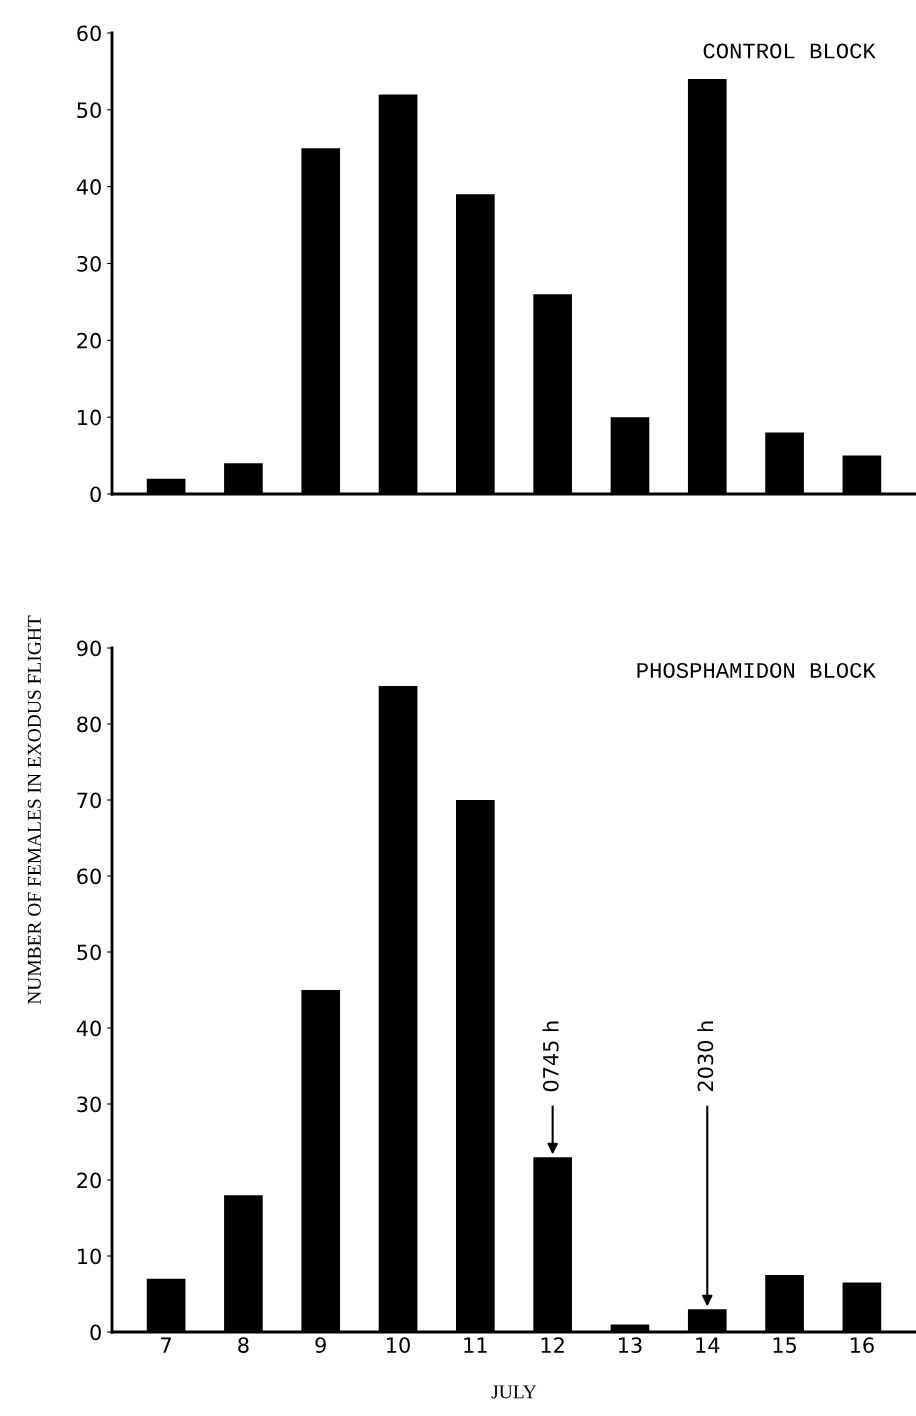 The width and height of the screenshot is (916, 1416). I want to click on x-tick-label: 11, so click(475, 1345).